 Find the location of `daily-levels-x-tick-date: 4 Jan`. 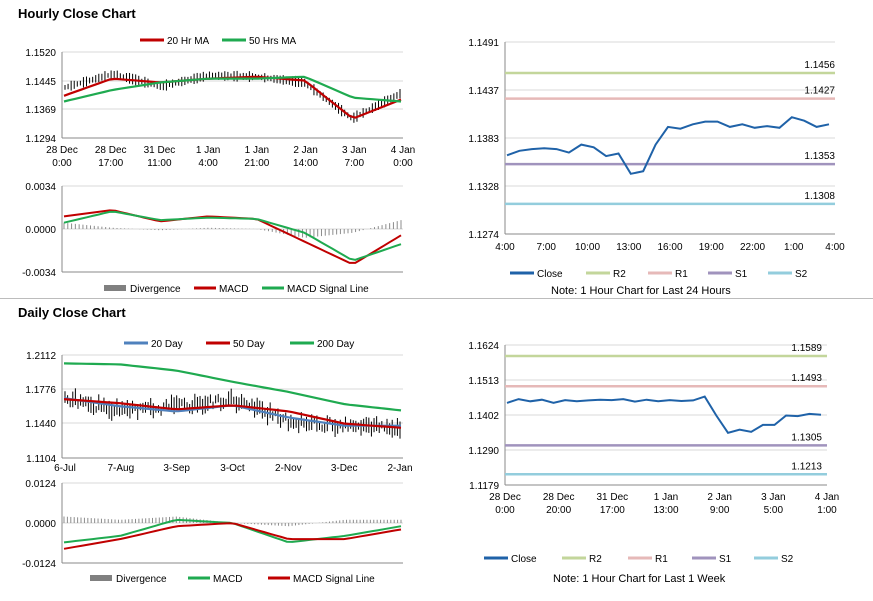

daily-levels-x-tick-date: 4 Jan is located at coordinates (827, 497).